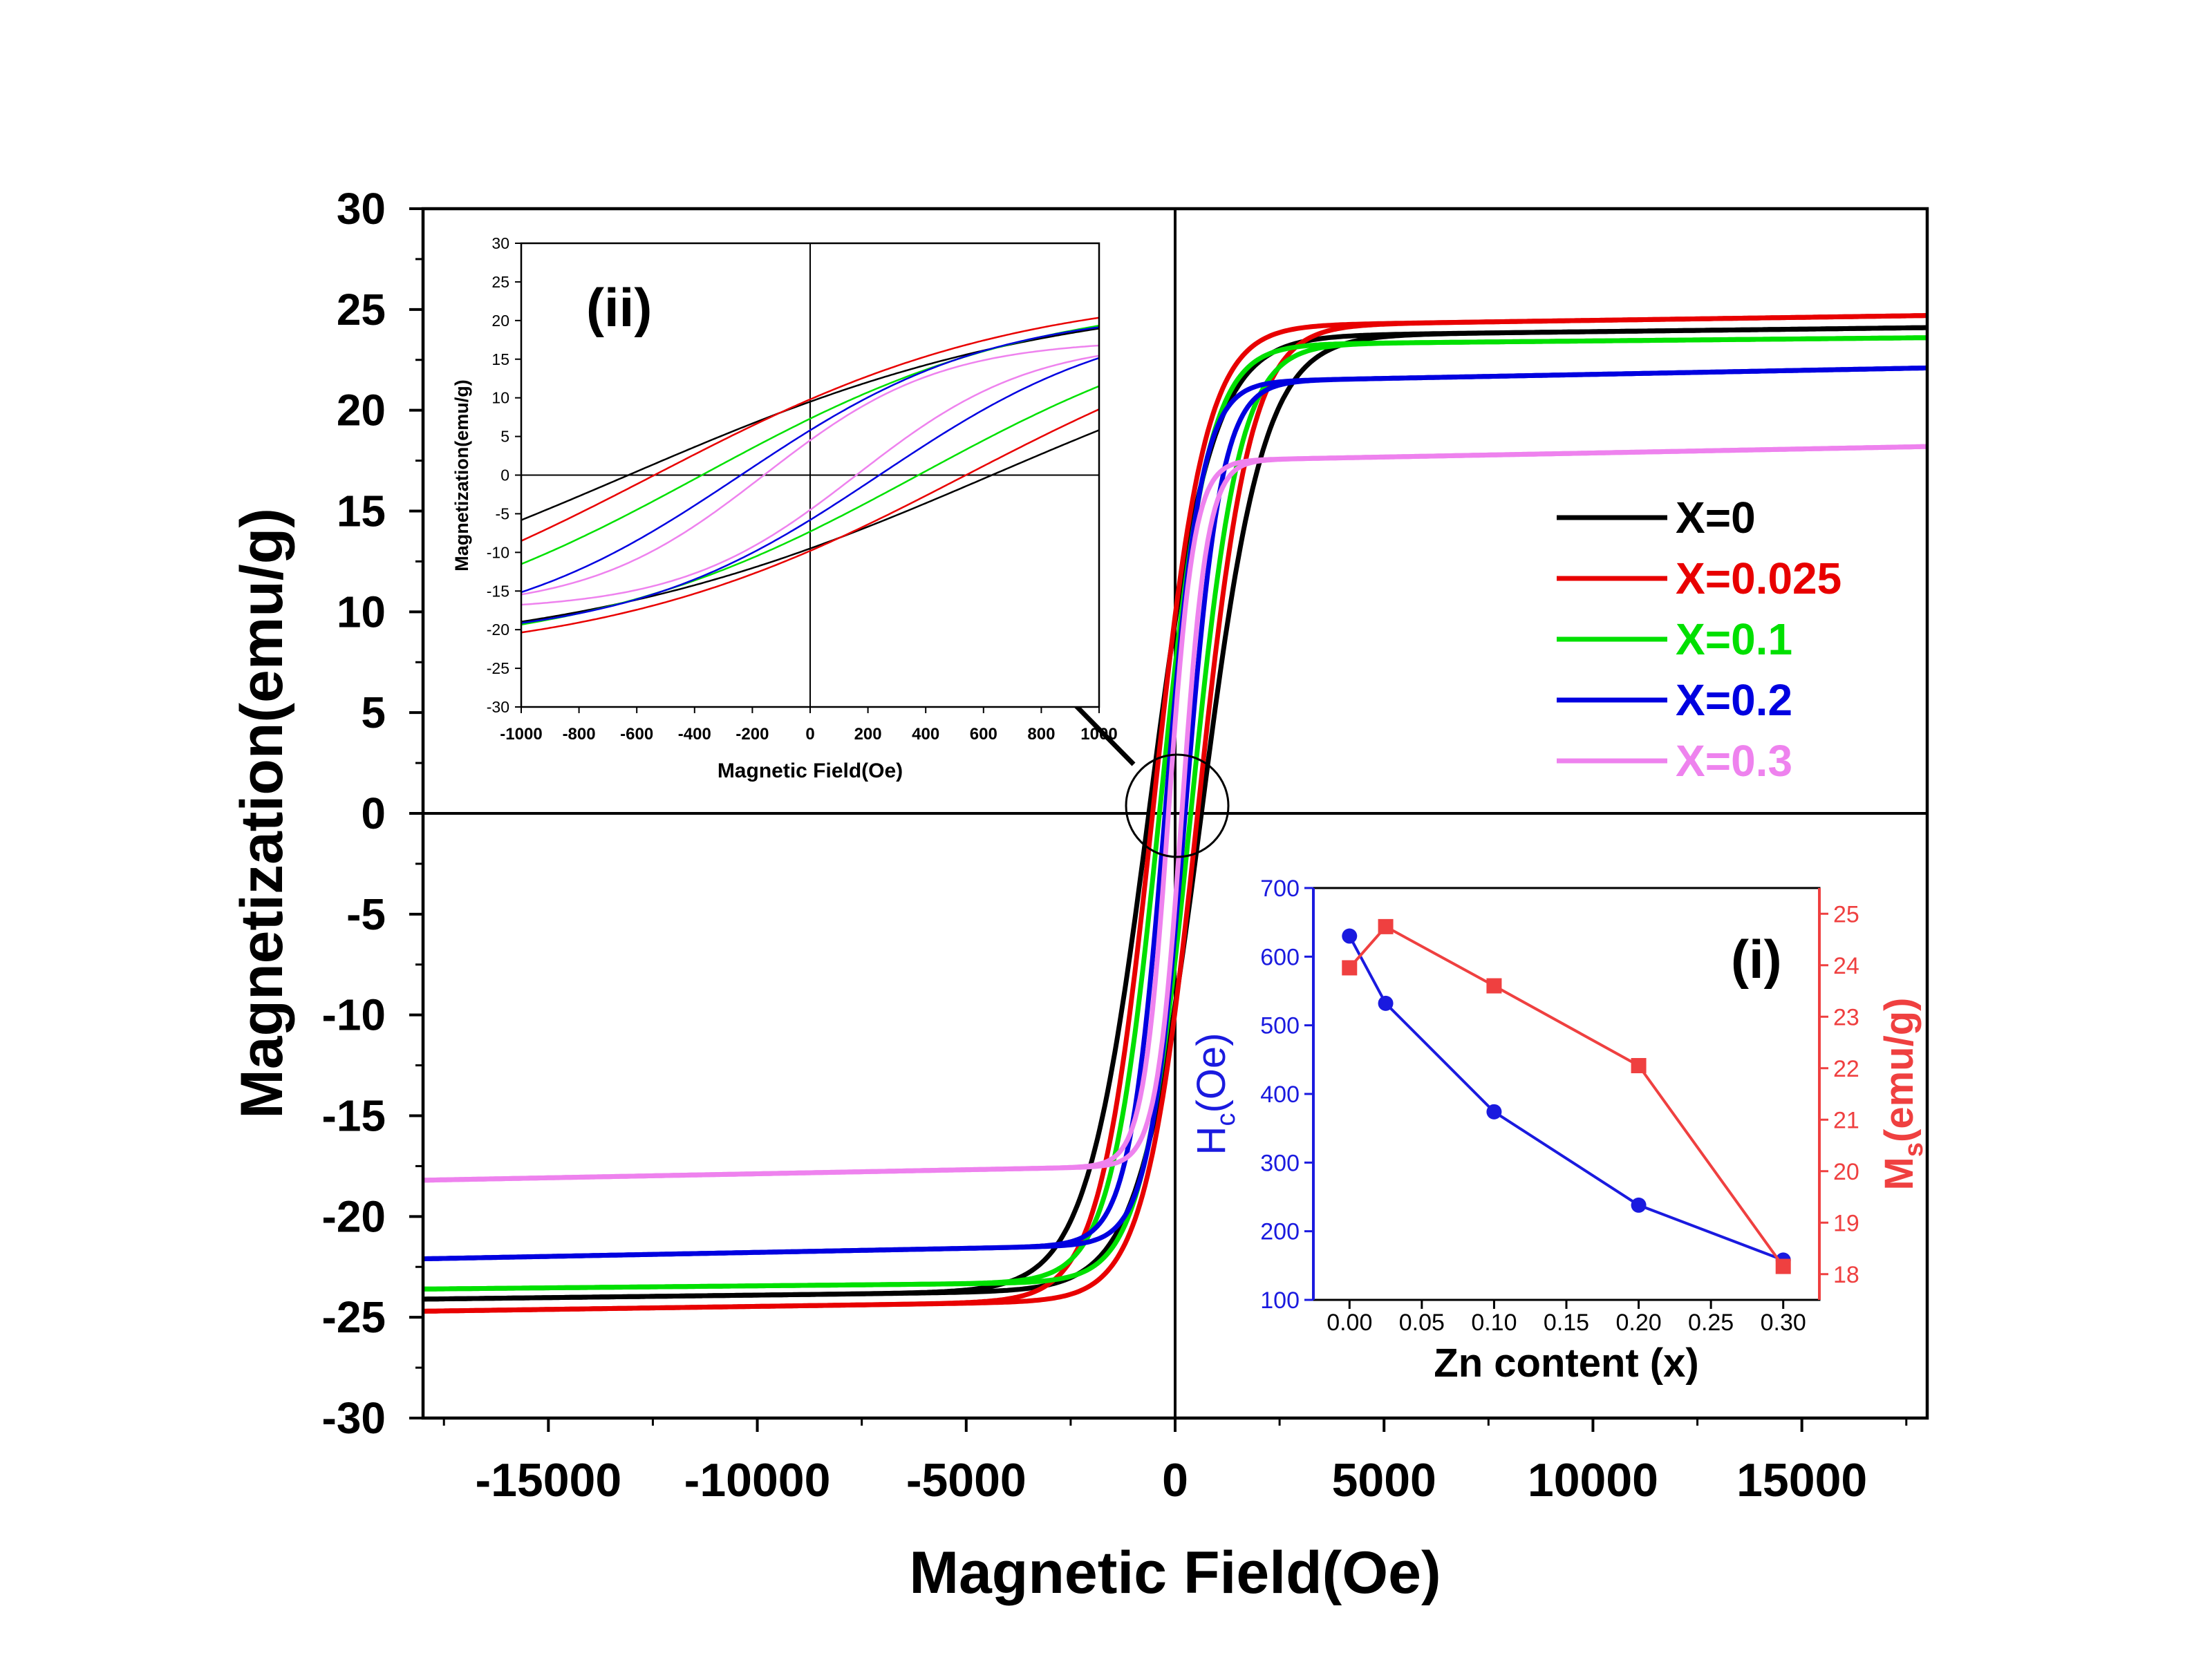 Image resolution: width=2212 pixels, height=1662 pixels. I want to click on legend-label-0: X=0, so click(1716, 517).